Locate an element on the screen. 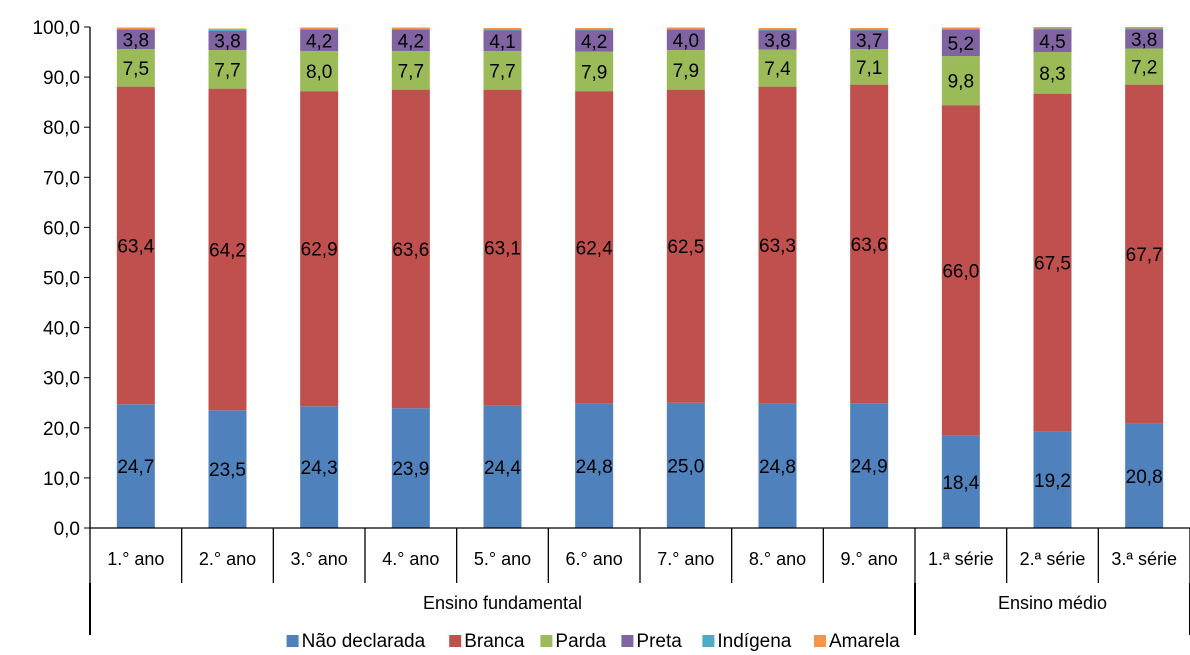 This screenshot has width=1190, height=655. data-label: 7,1 is located at coordinates (869, 68).